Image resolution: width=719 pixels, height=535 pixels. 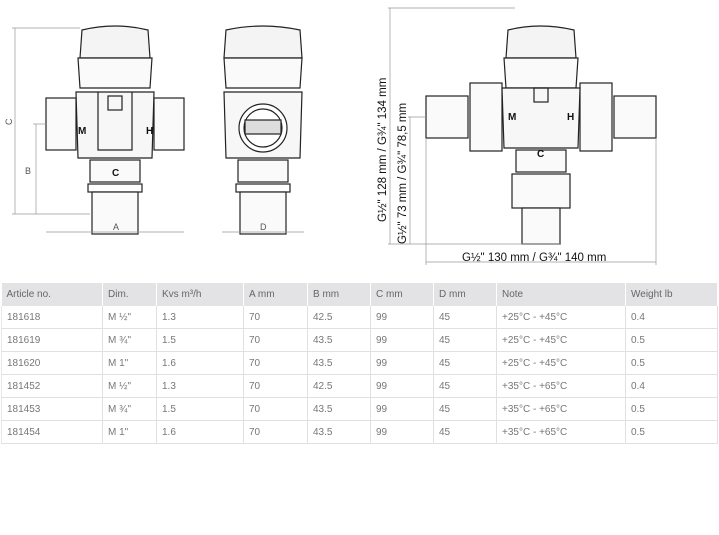 What do you see at coordinates (512, 117) in the screenshot?
I see `union-port-m-label: M` at bounding box center [512, 117].